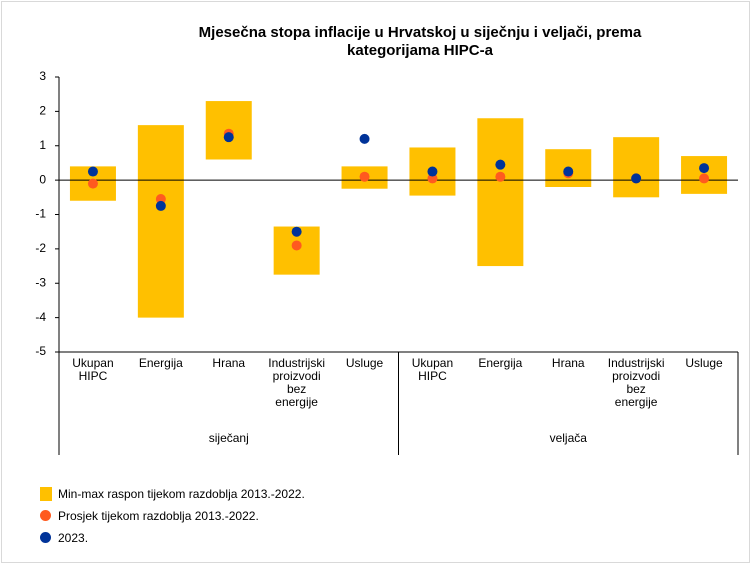 The image size is (751, 564). I want to click on y-tick-label: 0, so click(42, 179).